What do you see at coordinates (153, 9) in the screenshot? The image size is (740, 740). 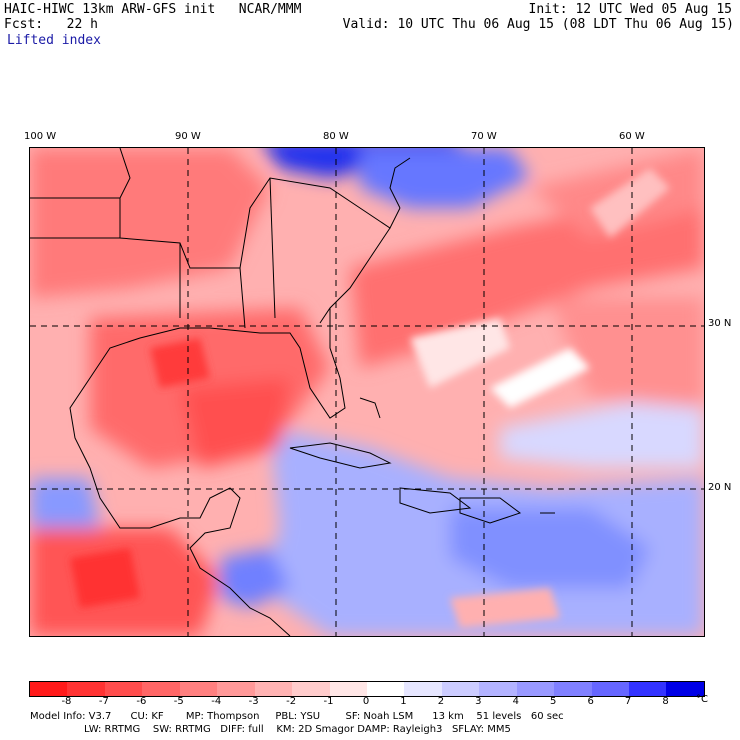 I see `run-title: HAIC-HIWC 13km ARW-GFS init NCAR/MMM` at bounding box center [153, 9].